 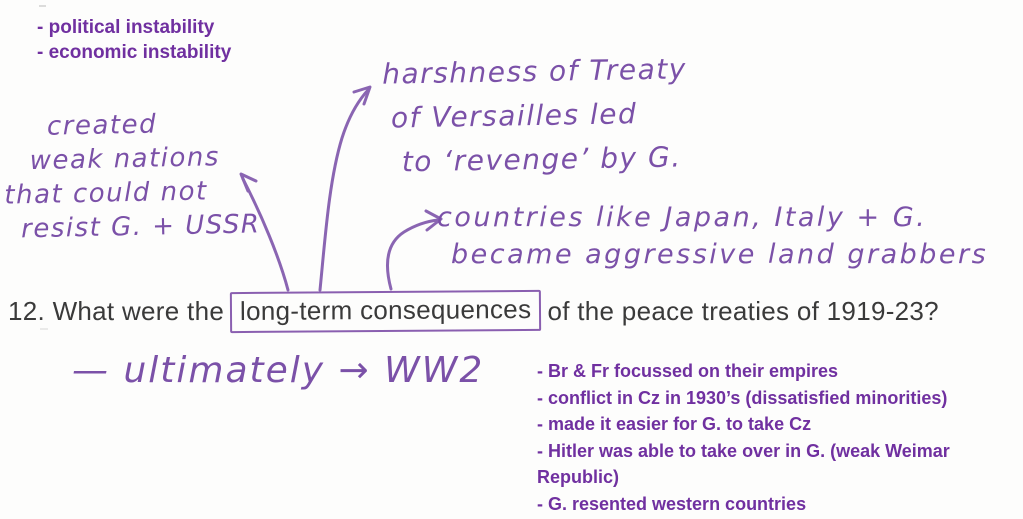 What do you see at coordinates (385, 311) in the screenshot?
I see `boxed-phrase: long-term consequences` at bounding box center [385, 311].